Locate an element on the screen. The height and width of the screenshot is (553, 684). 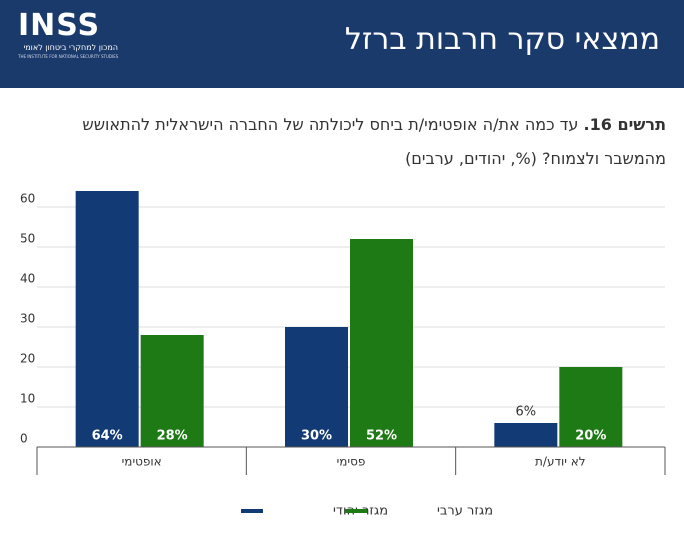
header-title: ממצאי סקר חרבות ברזל is located at coordinates (502, 39).